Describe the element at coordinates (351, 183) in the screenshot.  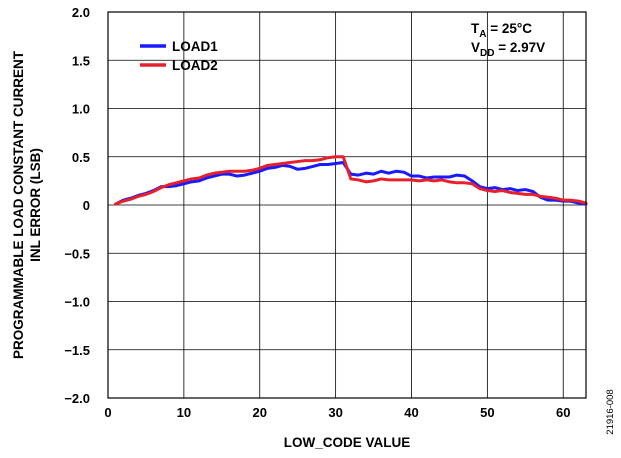
I see `series-line-load1` at that location.